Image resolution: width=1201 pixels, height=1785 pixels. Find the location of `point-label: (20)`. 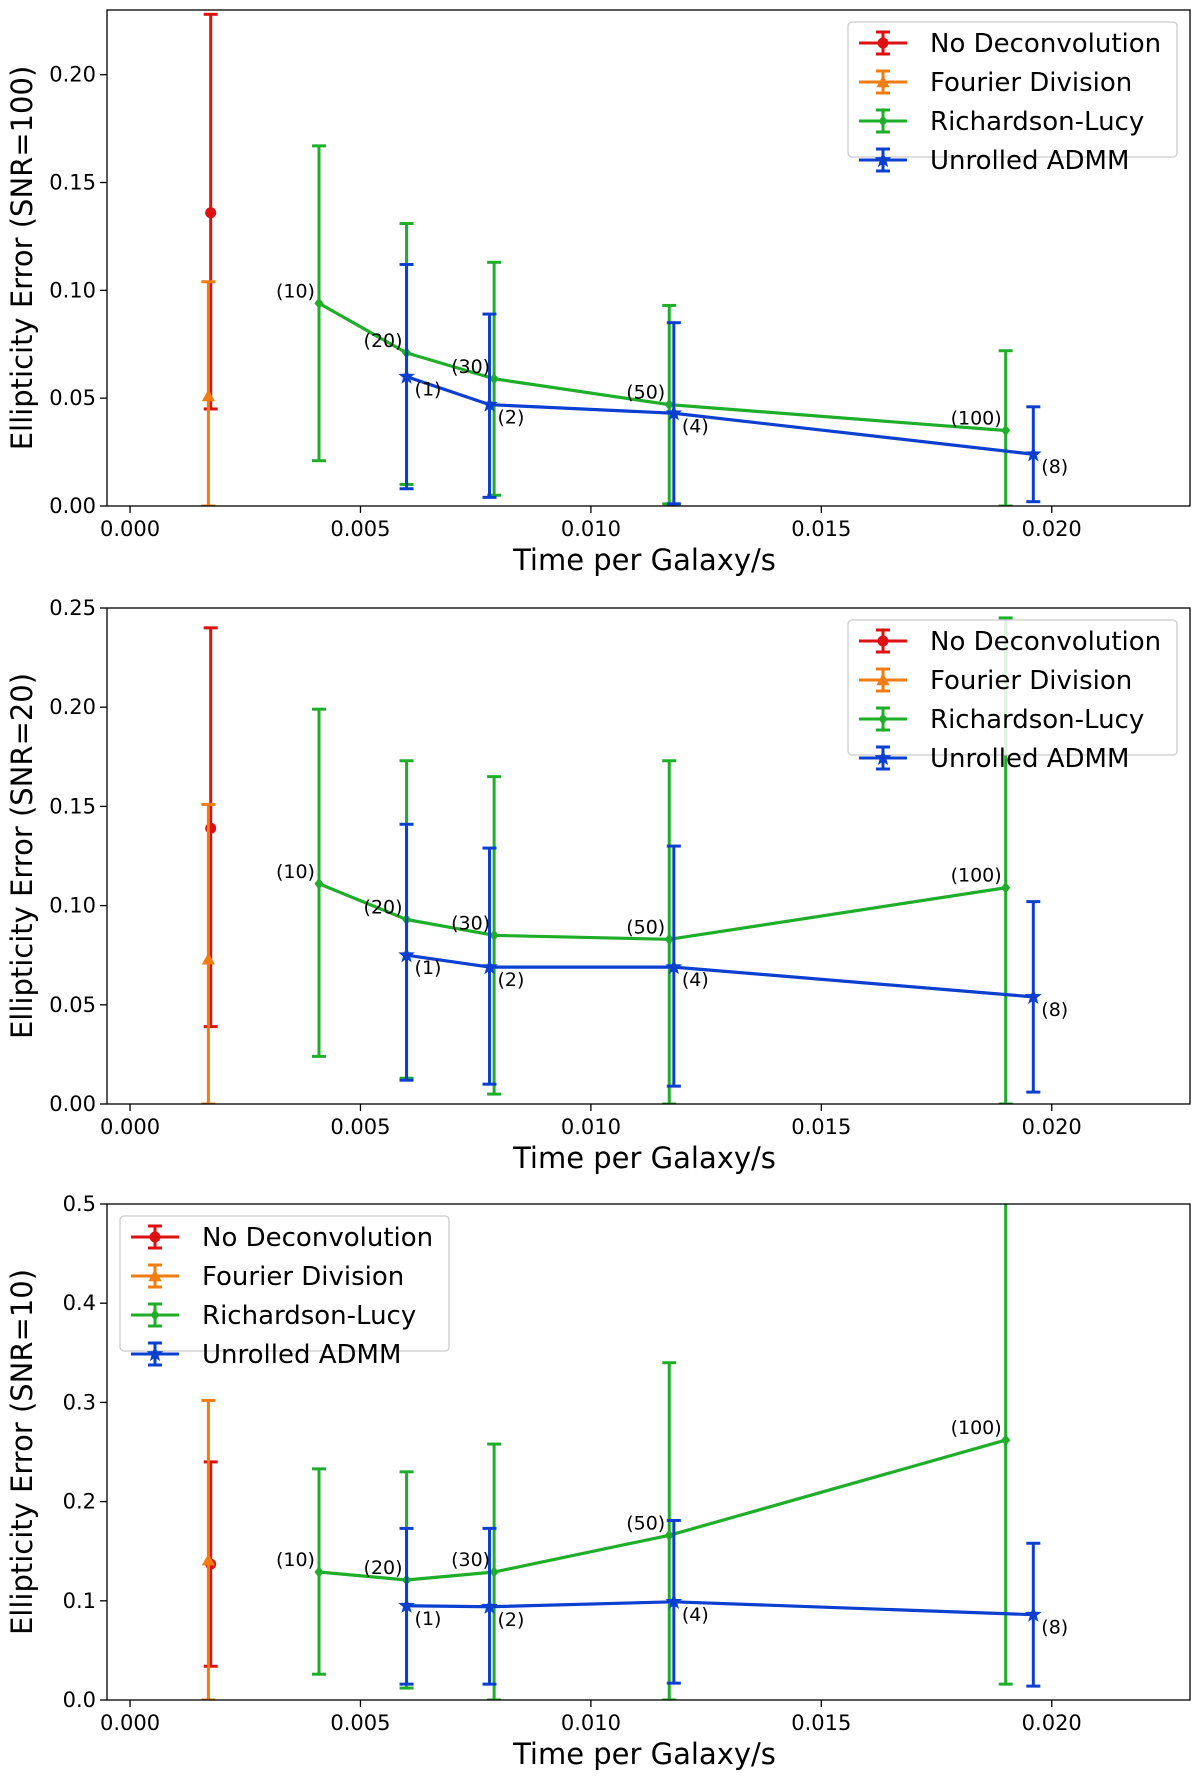

point-label: (20) is located at coordinates (383, 907).